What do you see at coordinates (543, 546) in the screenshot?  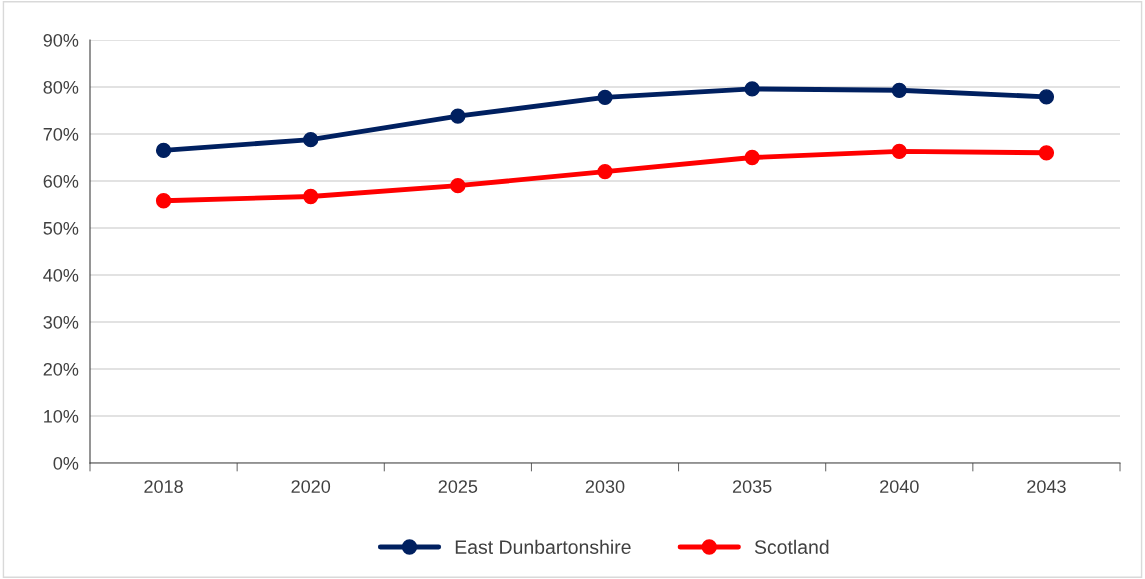 I see `legend-label: East Dunbartonshire` at bounding box center [543, 546].